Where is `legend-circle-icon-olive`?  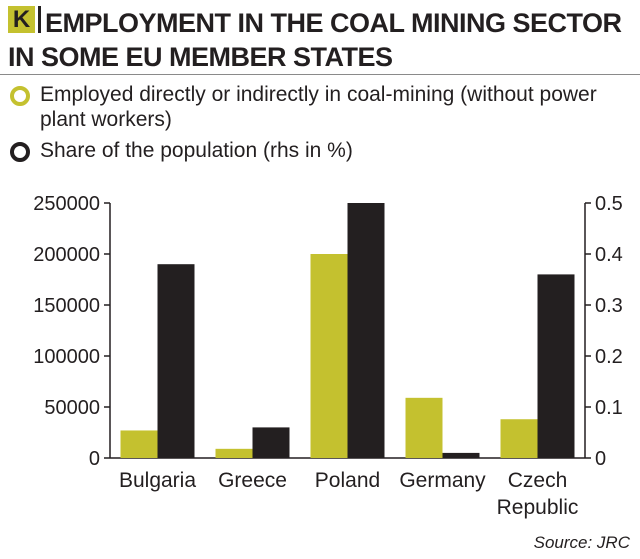 legend-circle-icon-olive is located at coordinates (20, 96).